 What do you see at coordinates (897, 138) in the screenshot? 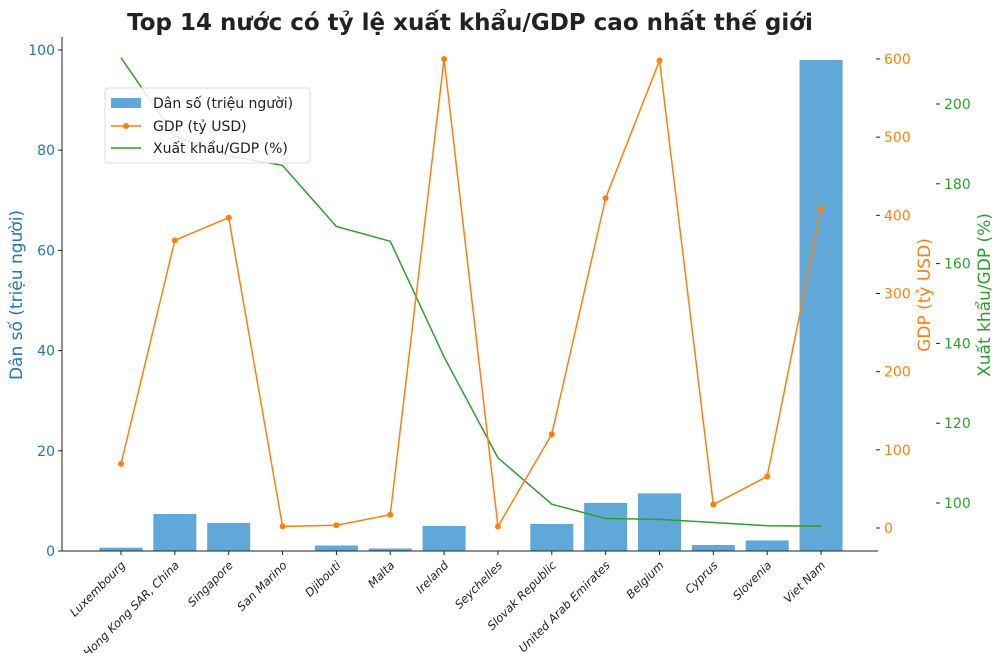
I see `gdp-tick-label: 500` at bounding box center [897, 138].